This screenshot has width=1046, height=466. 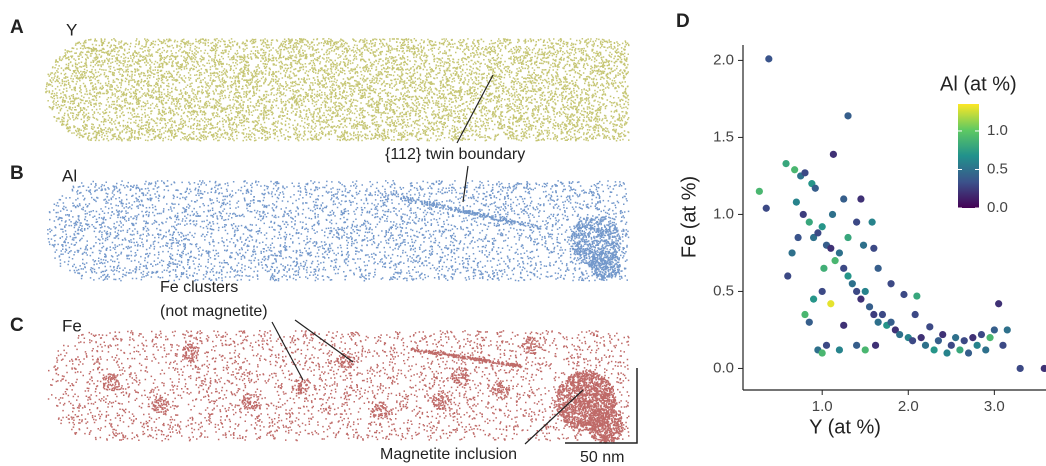 I want to click on colorbar-tick-label: 0.5, so click(x=997, y=168).